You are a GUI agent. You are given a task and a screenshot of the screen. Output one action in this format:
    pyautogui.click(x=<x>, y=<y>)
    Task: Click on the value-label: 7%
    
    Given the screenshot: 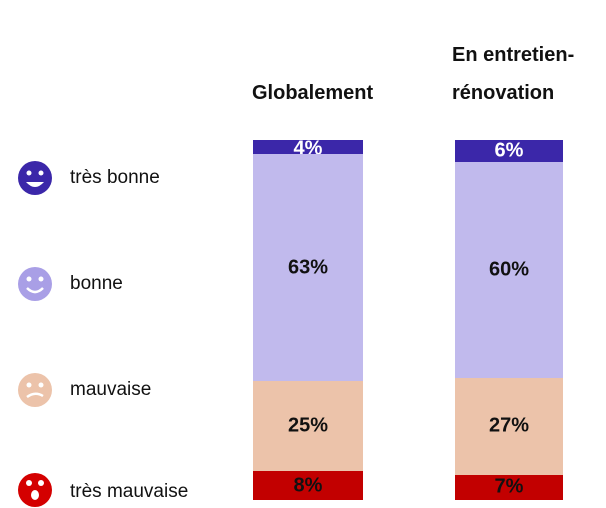 What is the action you would take?
    pyautogui.click(x=509, y=486)
    